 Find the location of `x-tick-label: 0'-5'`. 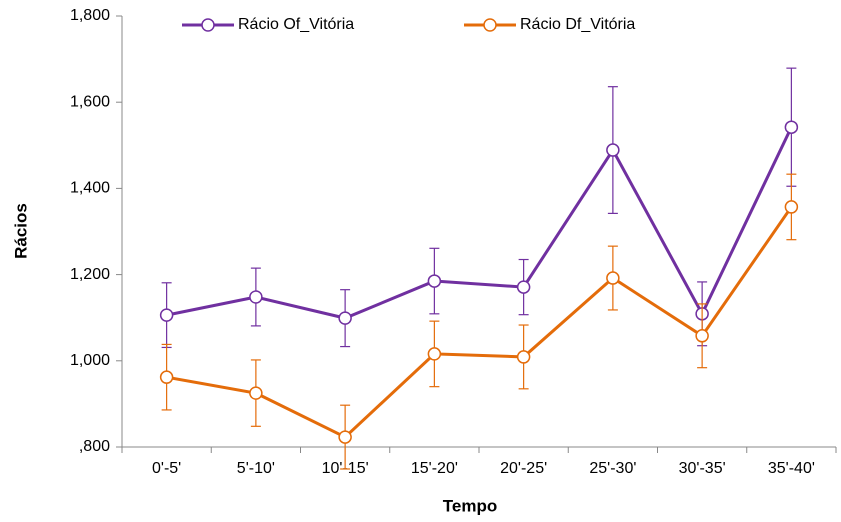

x-tick-label: 0'-5' is located at coordinates (166, 468).